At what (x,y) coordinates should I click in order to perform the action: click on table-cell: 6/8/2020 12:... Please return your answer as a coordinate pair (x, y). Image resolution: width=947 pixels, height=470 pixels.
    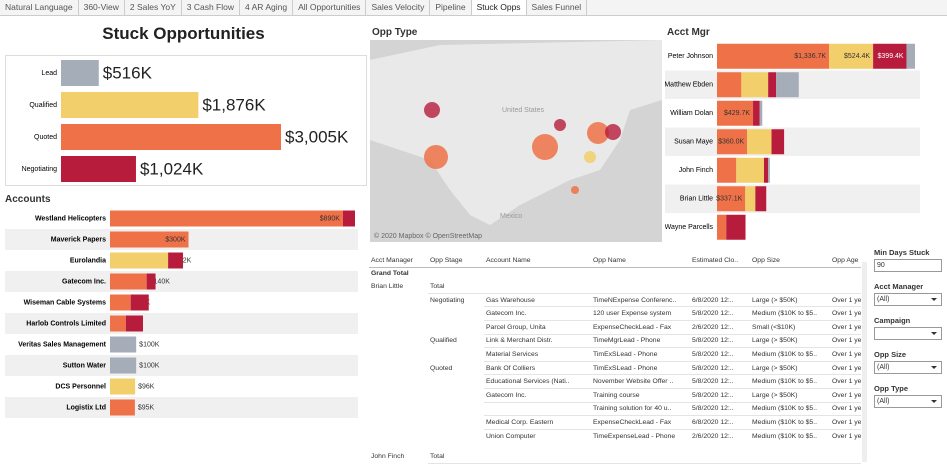
    Looking at the image, I should click on (720, 422).